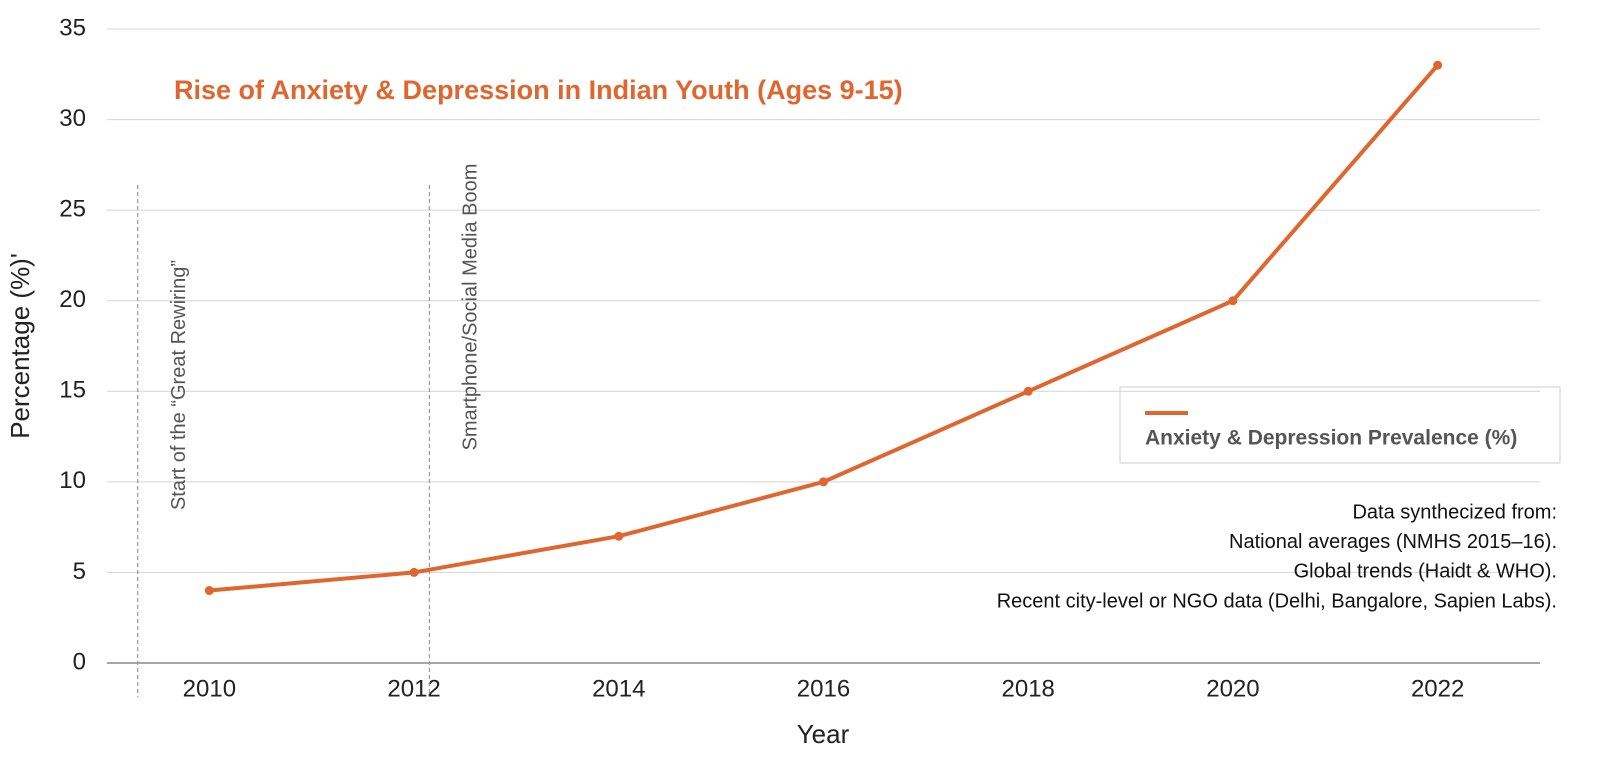 This screenshot has height=773, width=1600. I want to click on y-tick-label: 30, so click(72, 118).